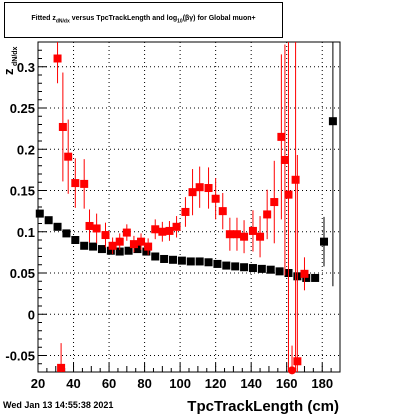 Image resolution: width=400 pixels, height=414 pixels. I want to click on x-tick-label: 160, so click(287, 383).